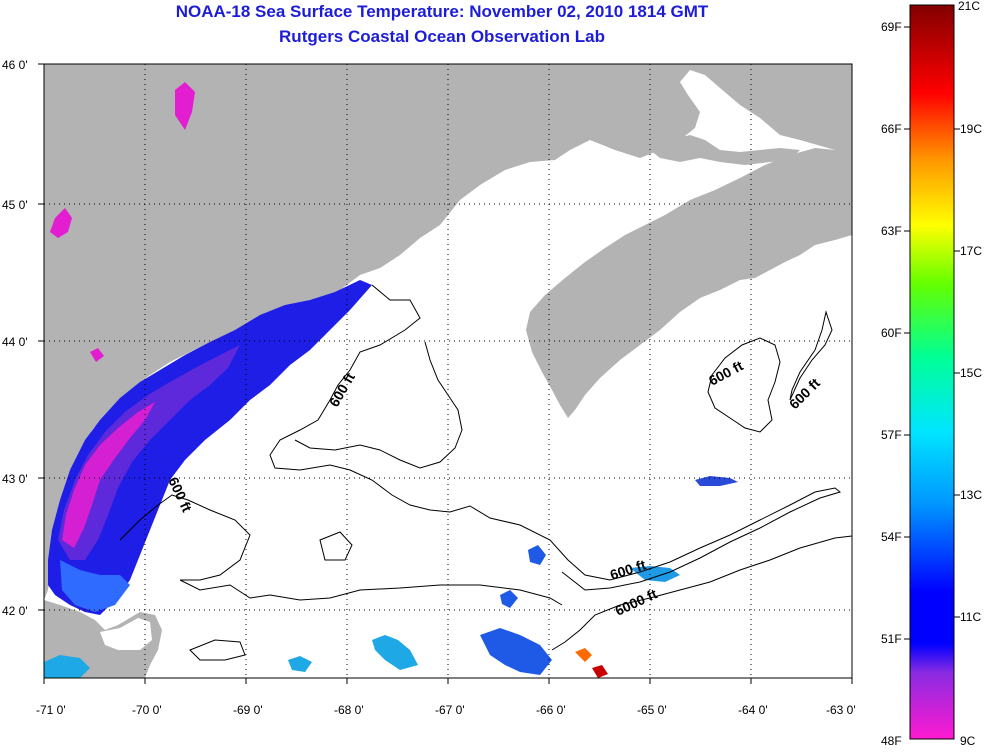  I want to click on land-nova-scotia, so click(689, 283).